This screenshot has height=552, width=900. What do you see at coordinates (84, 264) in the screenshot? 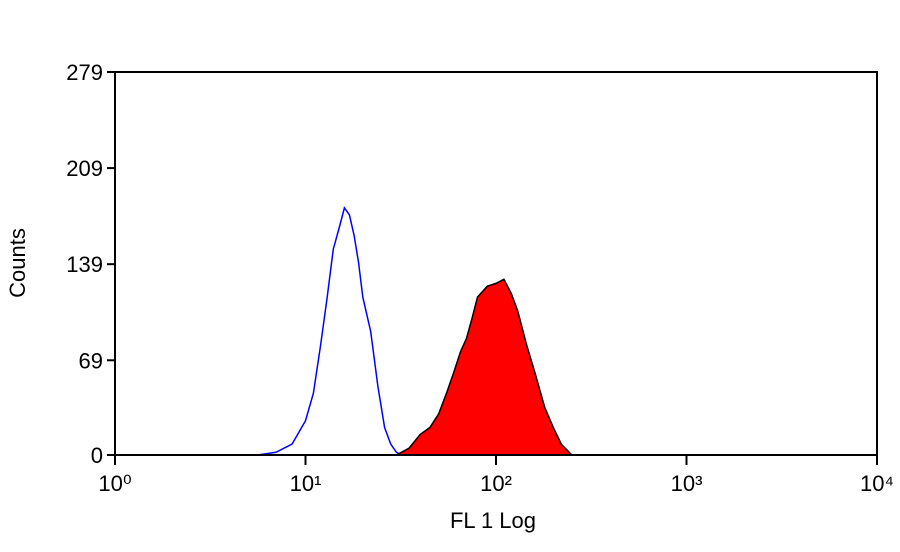
I see `y-tick-label: 139` at bounding box center [84, 264].